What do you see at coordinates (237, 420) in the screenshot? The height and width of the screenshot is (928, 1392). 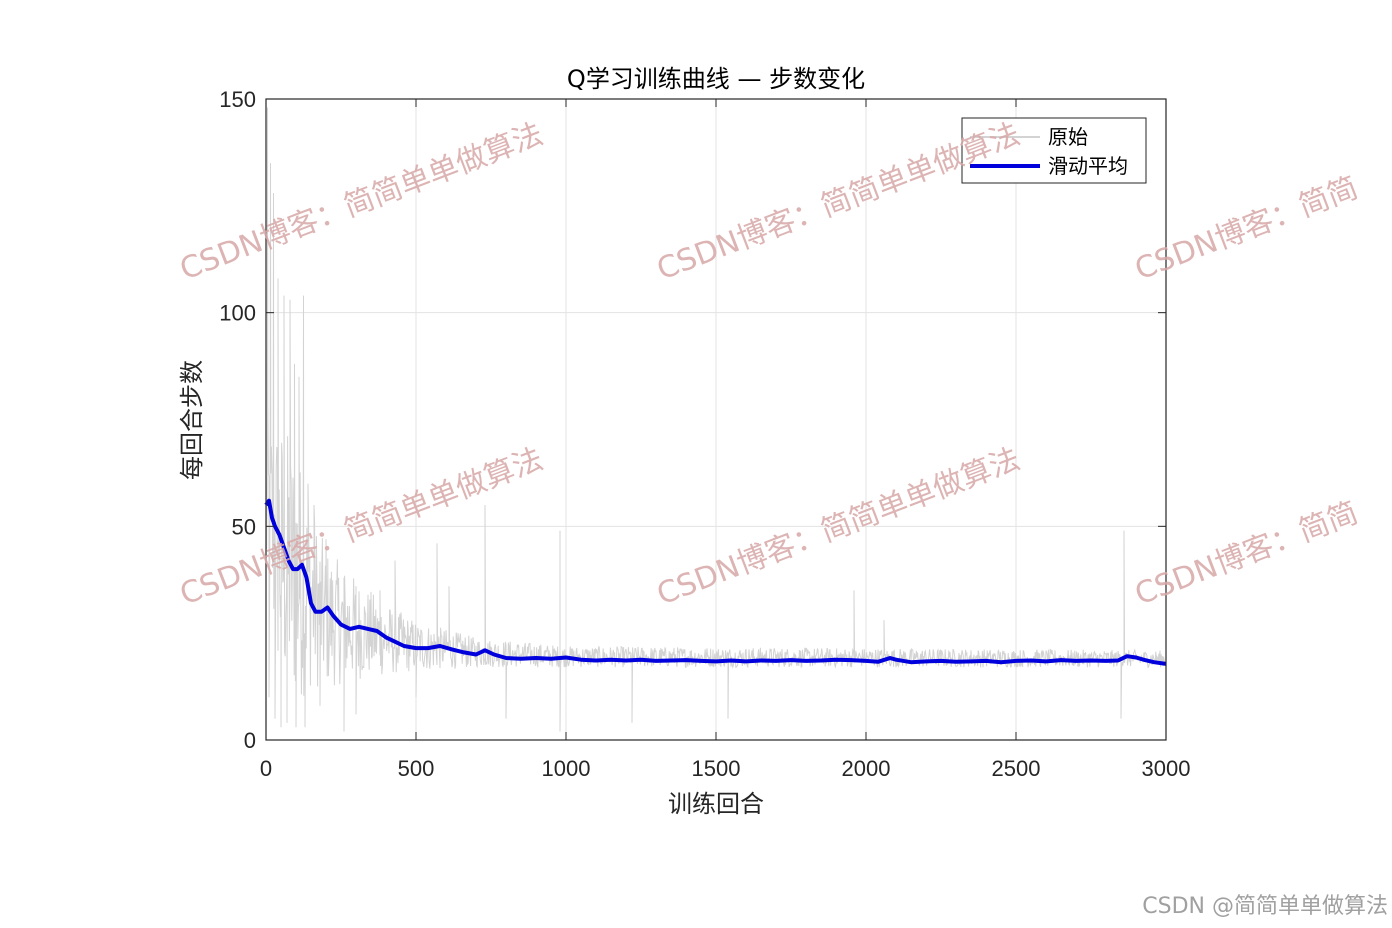 I see `y-tick-labels: 0 50 100 150` at bounding box center [237, 420].